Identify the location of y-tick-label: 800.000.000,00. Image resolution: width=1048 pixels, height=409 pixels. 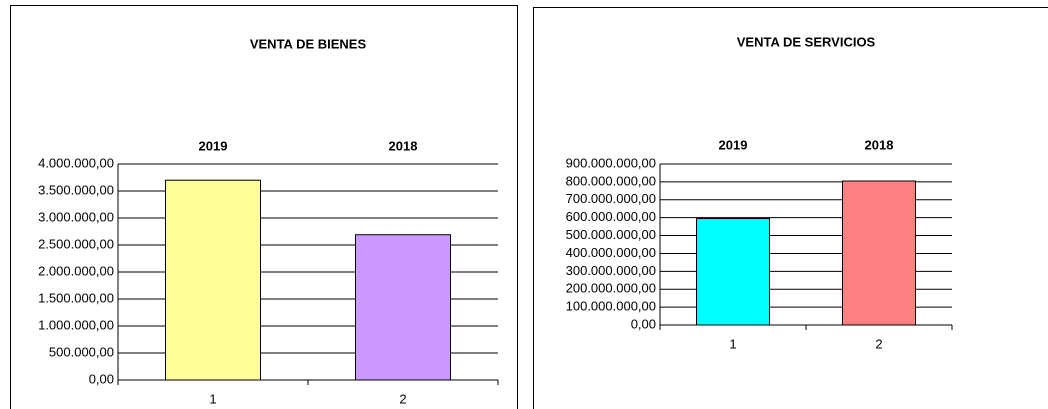
(611, 180).